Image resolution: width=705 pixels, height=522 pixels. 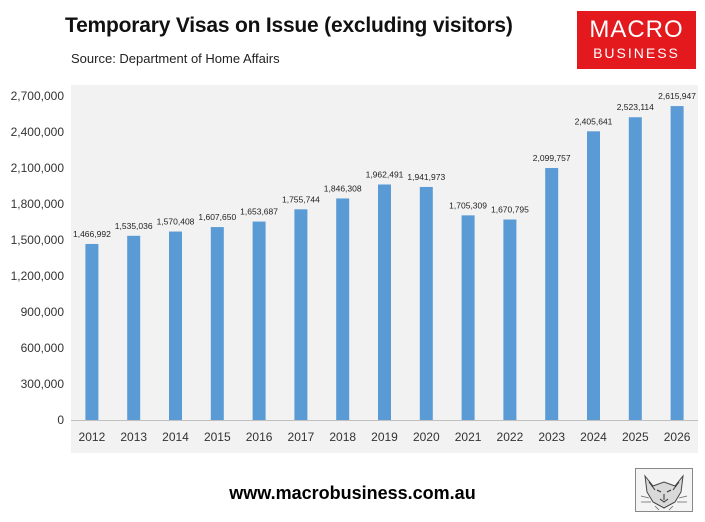 I want to click on data-label: 2,099,757, so click(x=552, y=158).